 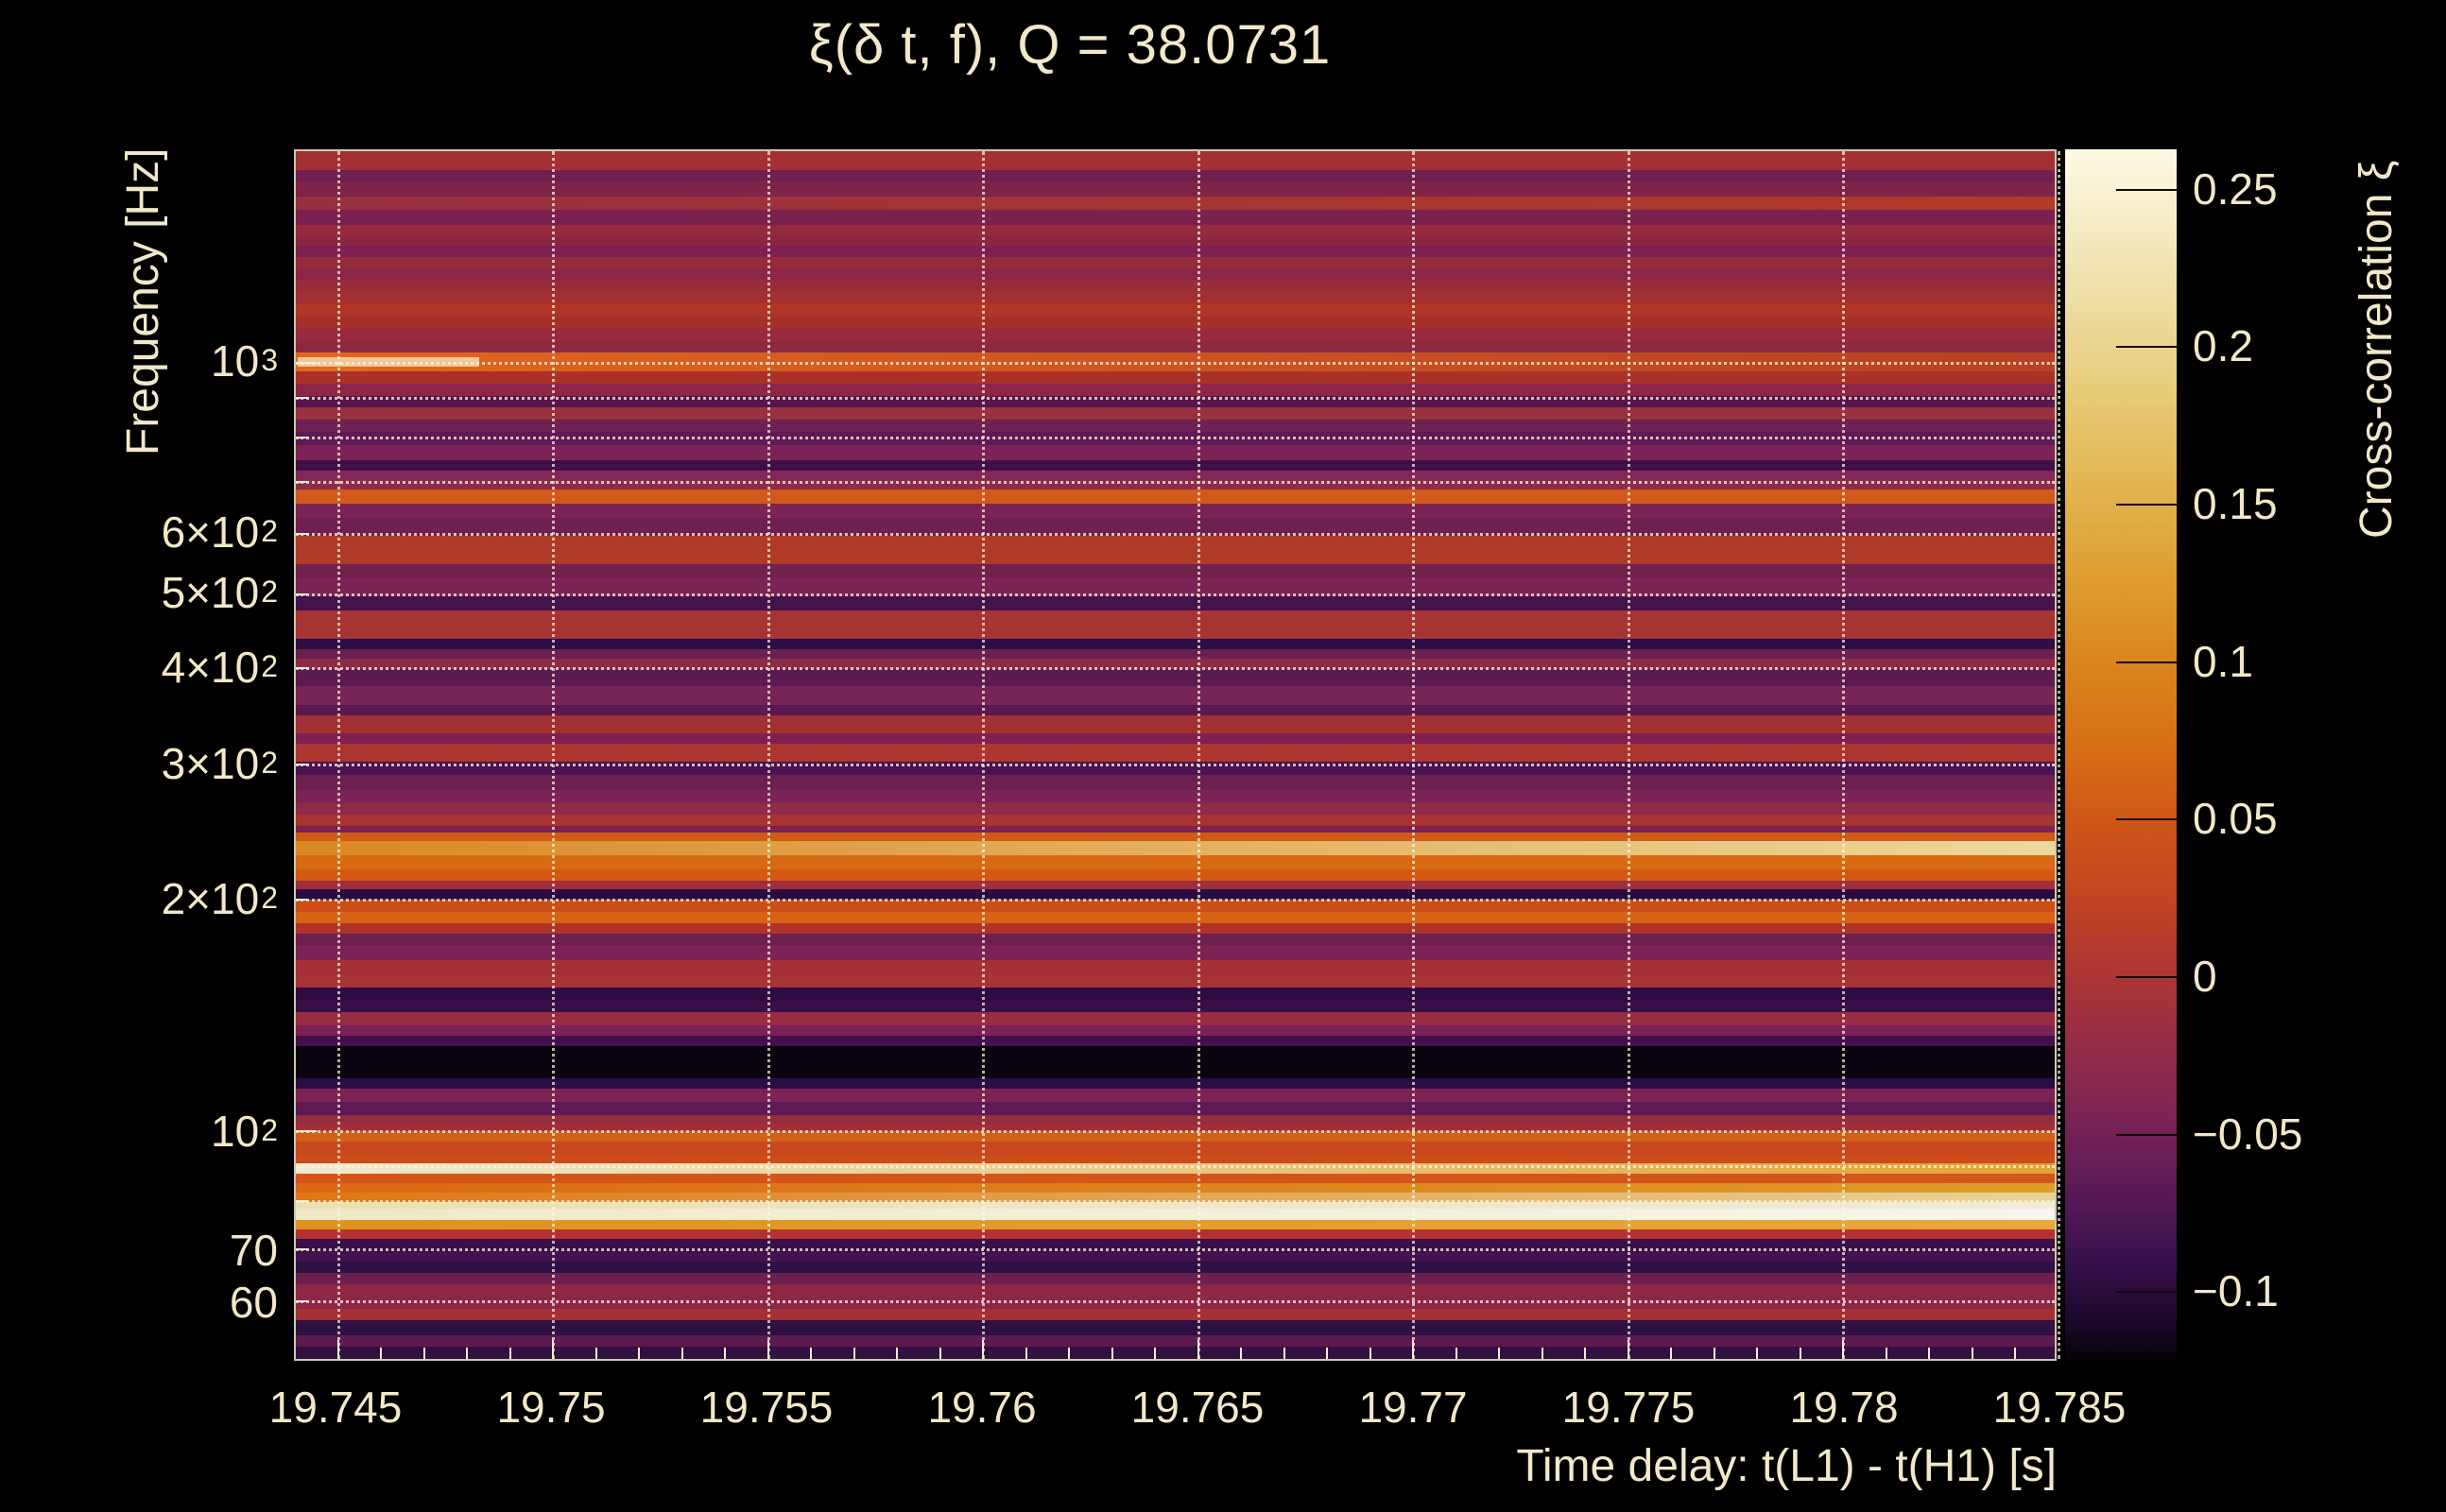 What do you see at coordinates (768, 755) in the screenshot?
I see `v-gridline-19.755` at bounding box center [768, 755].